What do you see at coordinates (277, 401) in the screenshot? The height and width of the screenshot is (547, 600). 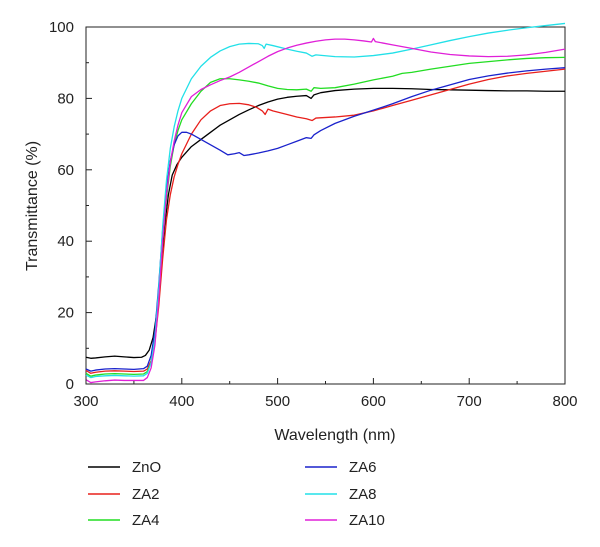 I see `x-tick-label: 500` at bounding box center [277, 401].